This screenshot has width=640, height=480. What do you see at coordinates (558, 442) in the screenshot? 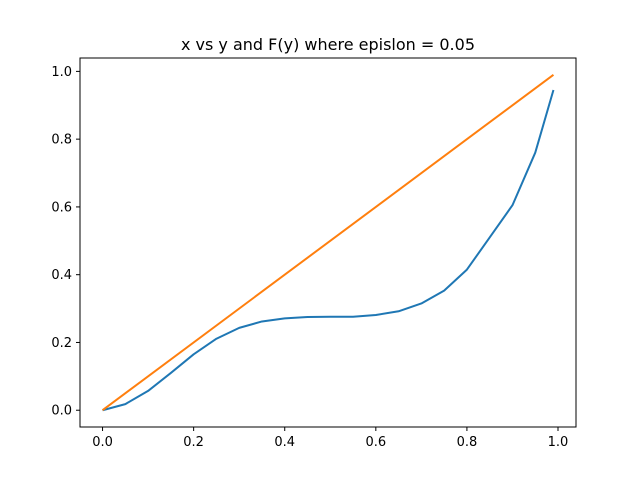
I see `x-tick-label: 1.0` at bounding box center [558, 442].